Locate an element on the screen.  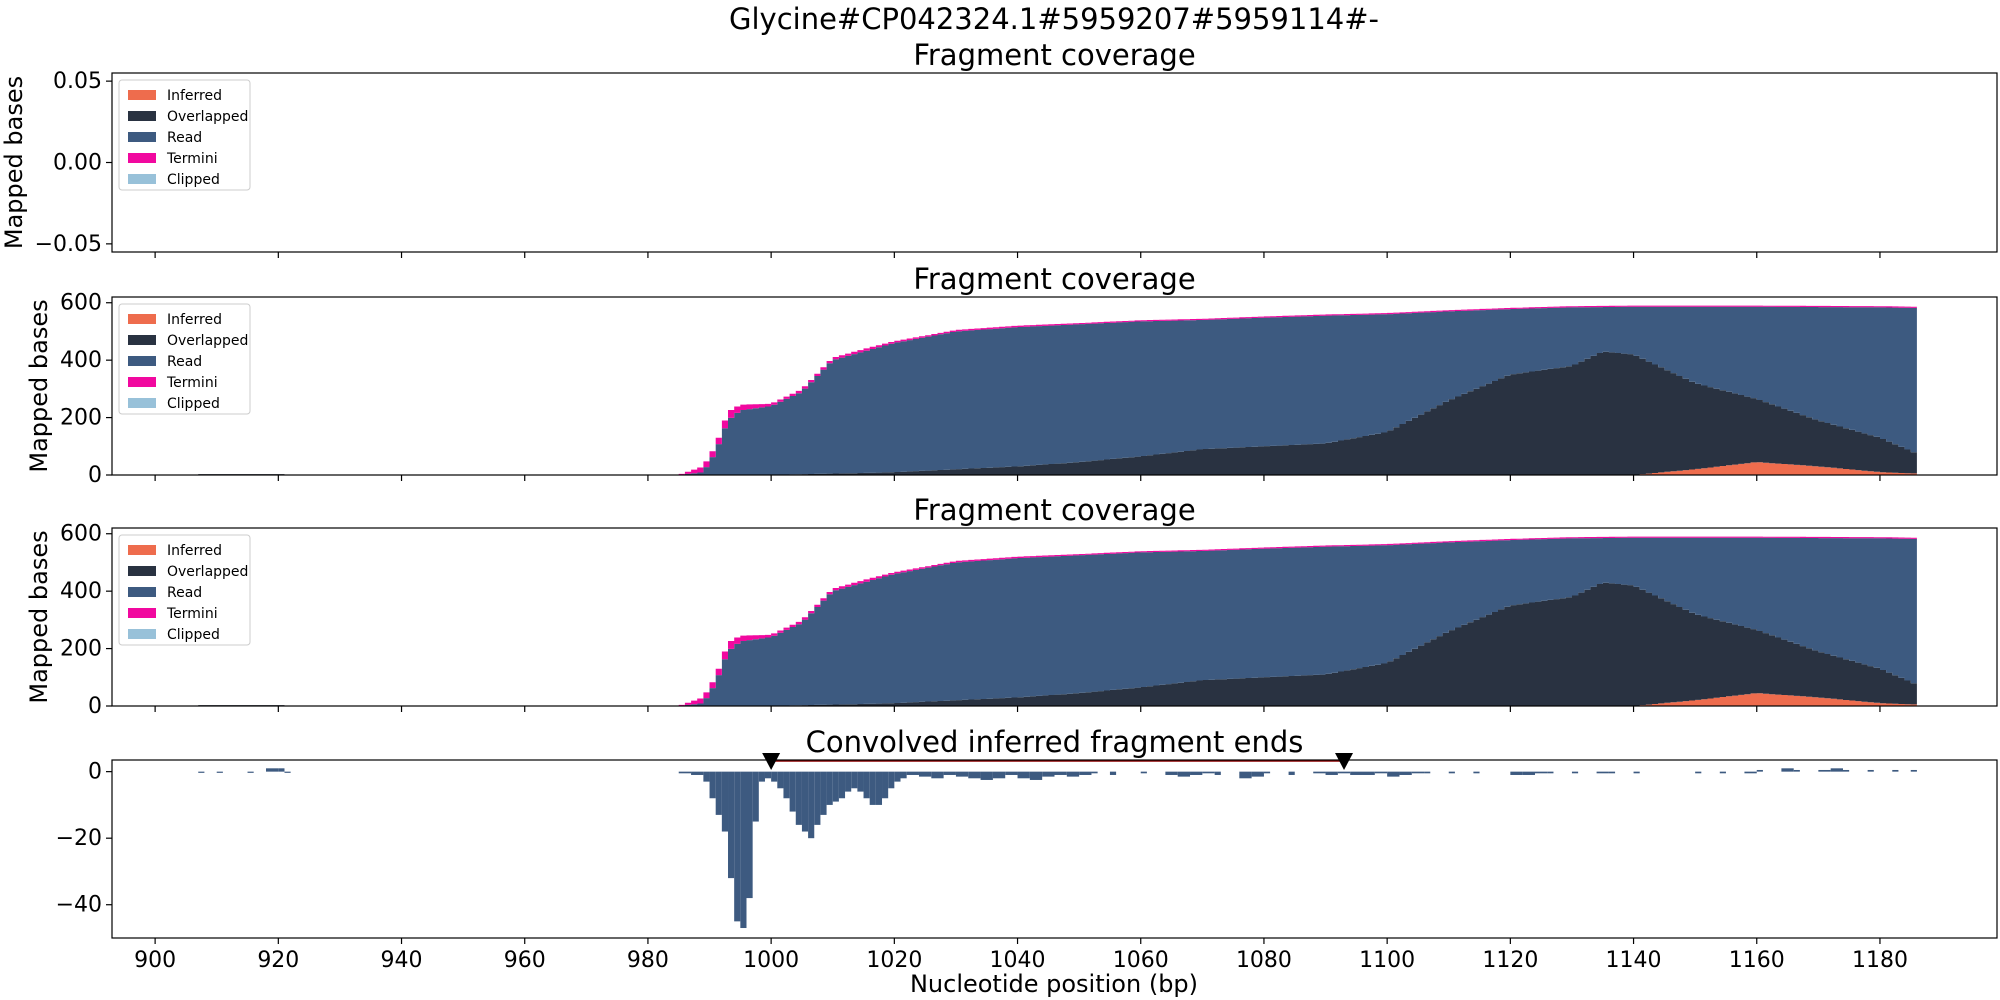
panel-2-marks is located at coordinates (1057, 390).